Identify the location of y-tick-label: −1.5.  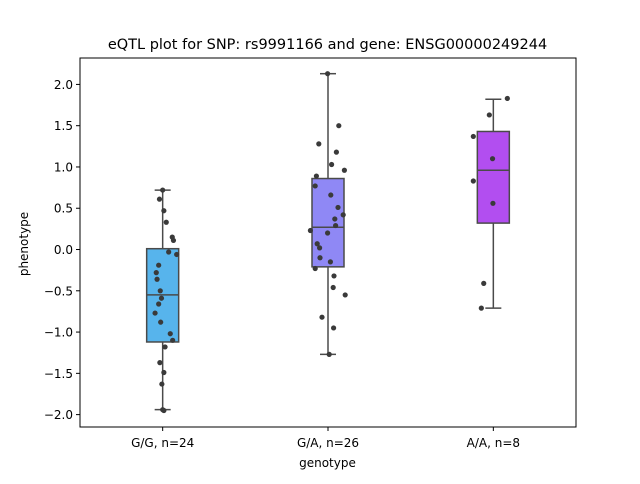
(58, 374).